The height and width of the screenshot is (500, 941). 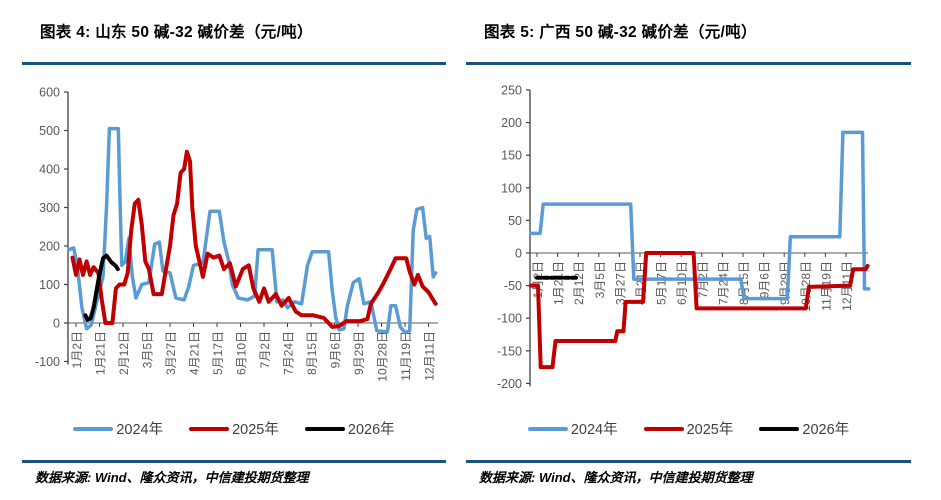 What do you see at coordinates (616, 477) in the screenshot?
I see `source-note-guangxi: 数据来源: Wind、隆众资讯，中信建投期货整理` at bounding box center [616, 477].